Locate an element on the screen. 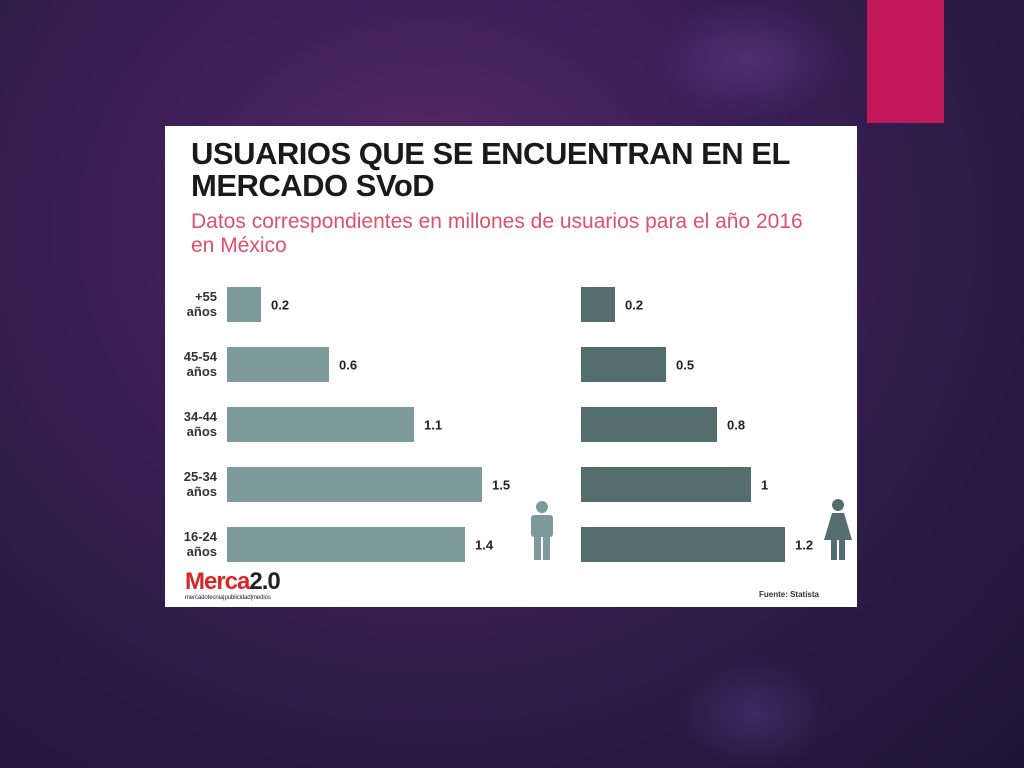 The image size is (1024, 768). data-label: 0.8 is located at coordinates (736, 425).